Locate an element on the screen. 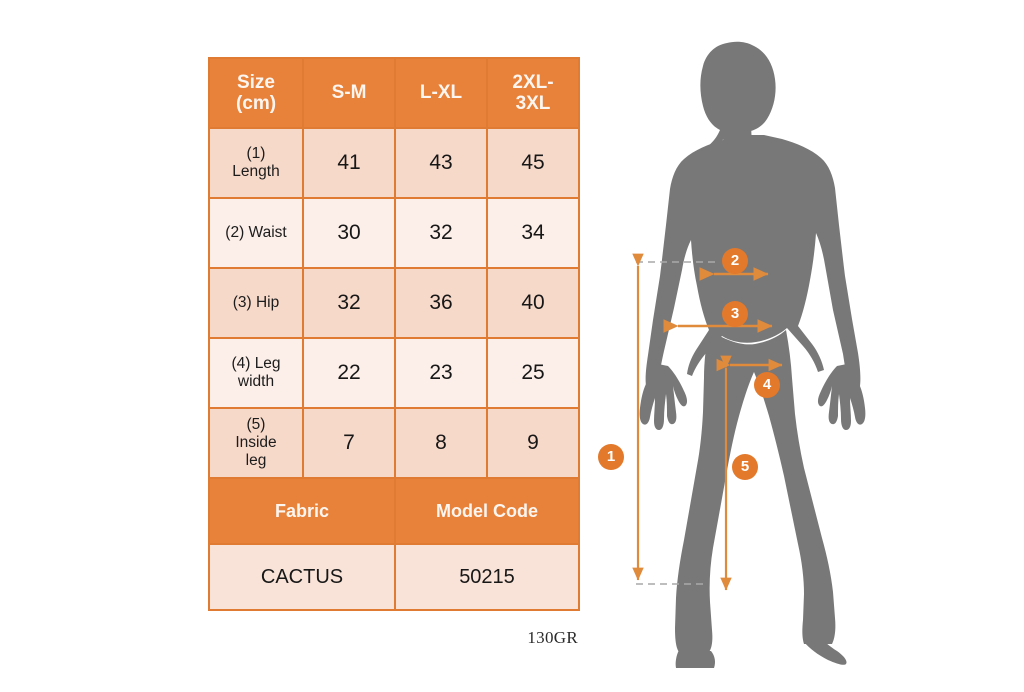  footer-header-fabric: Fabric is located at coordinates (302, 511).